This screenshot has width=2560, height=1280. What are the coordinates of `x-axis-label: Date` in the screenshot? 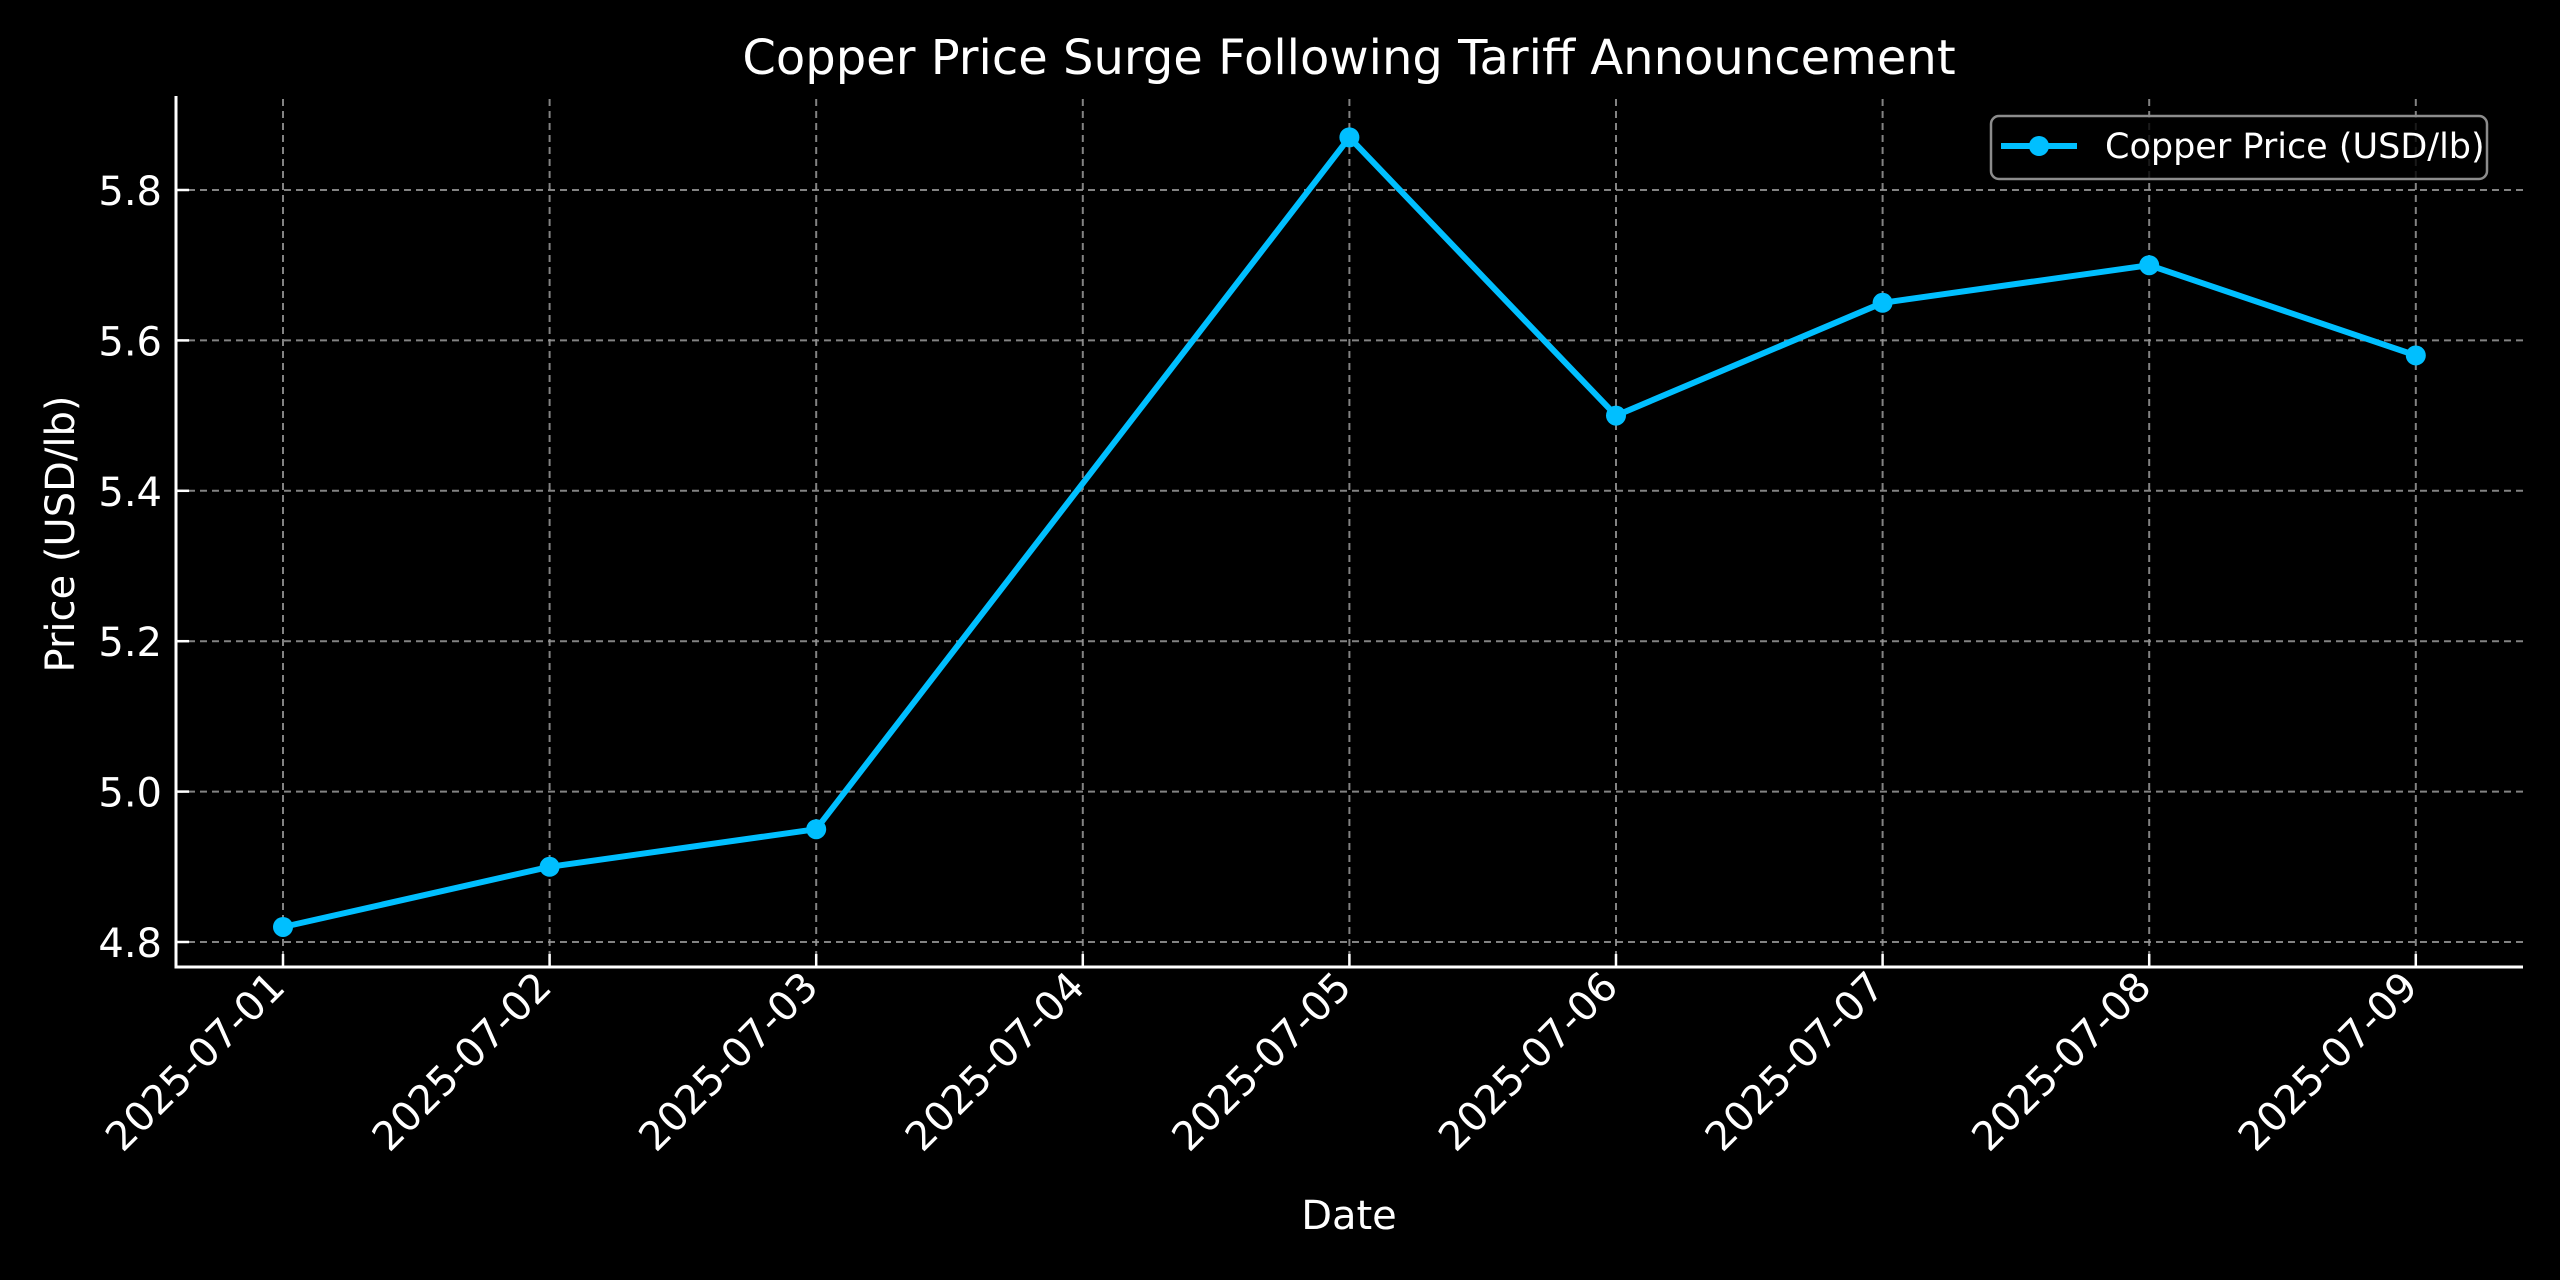 It's located at (1349, 1216).